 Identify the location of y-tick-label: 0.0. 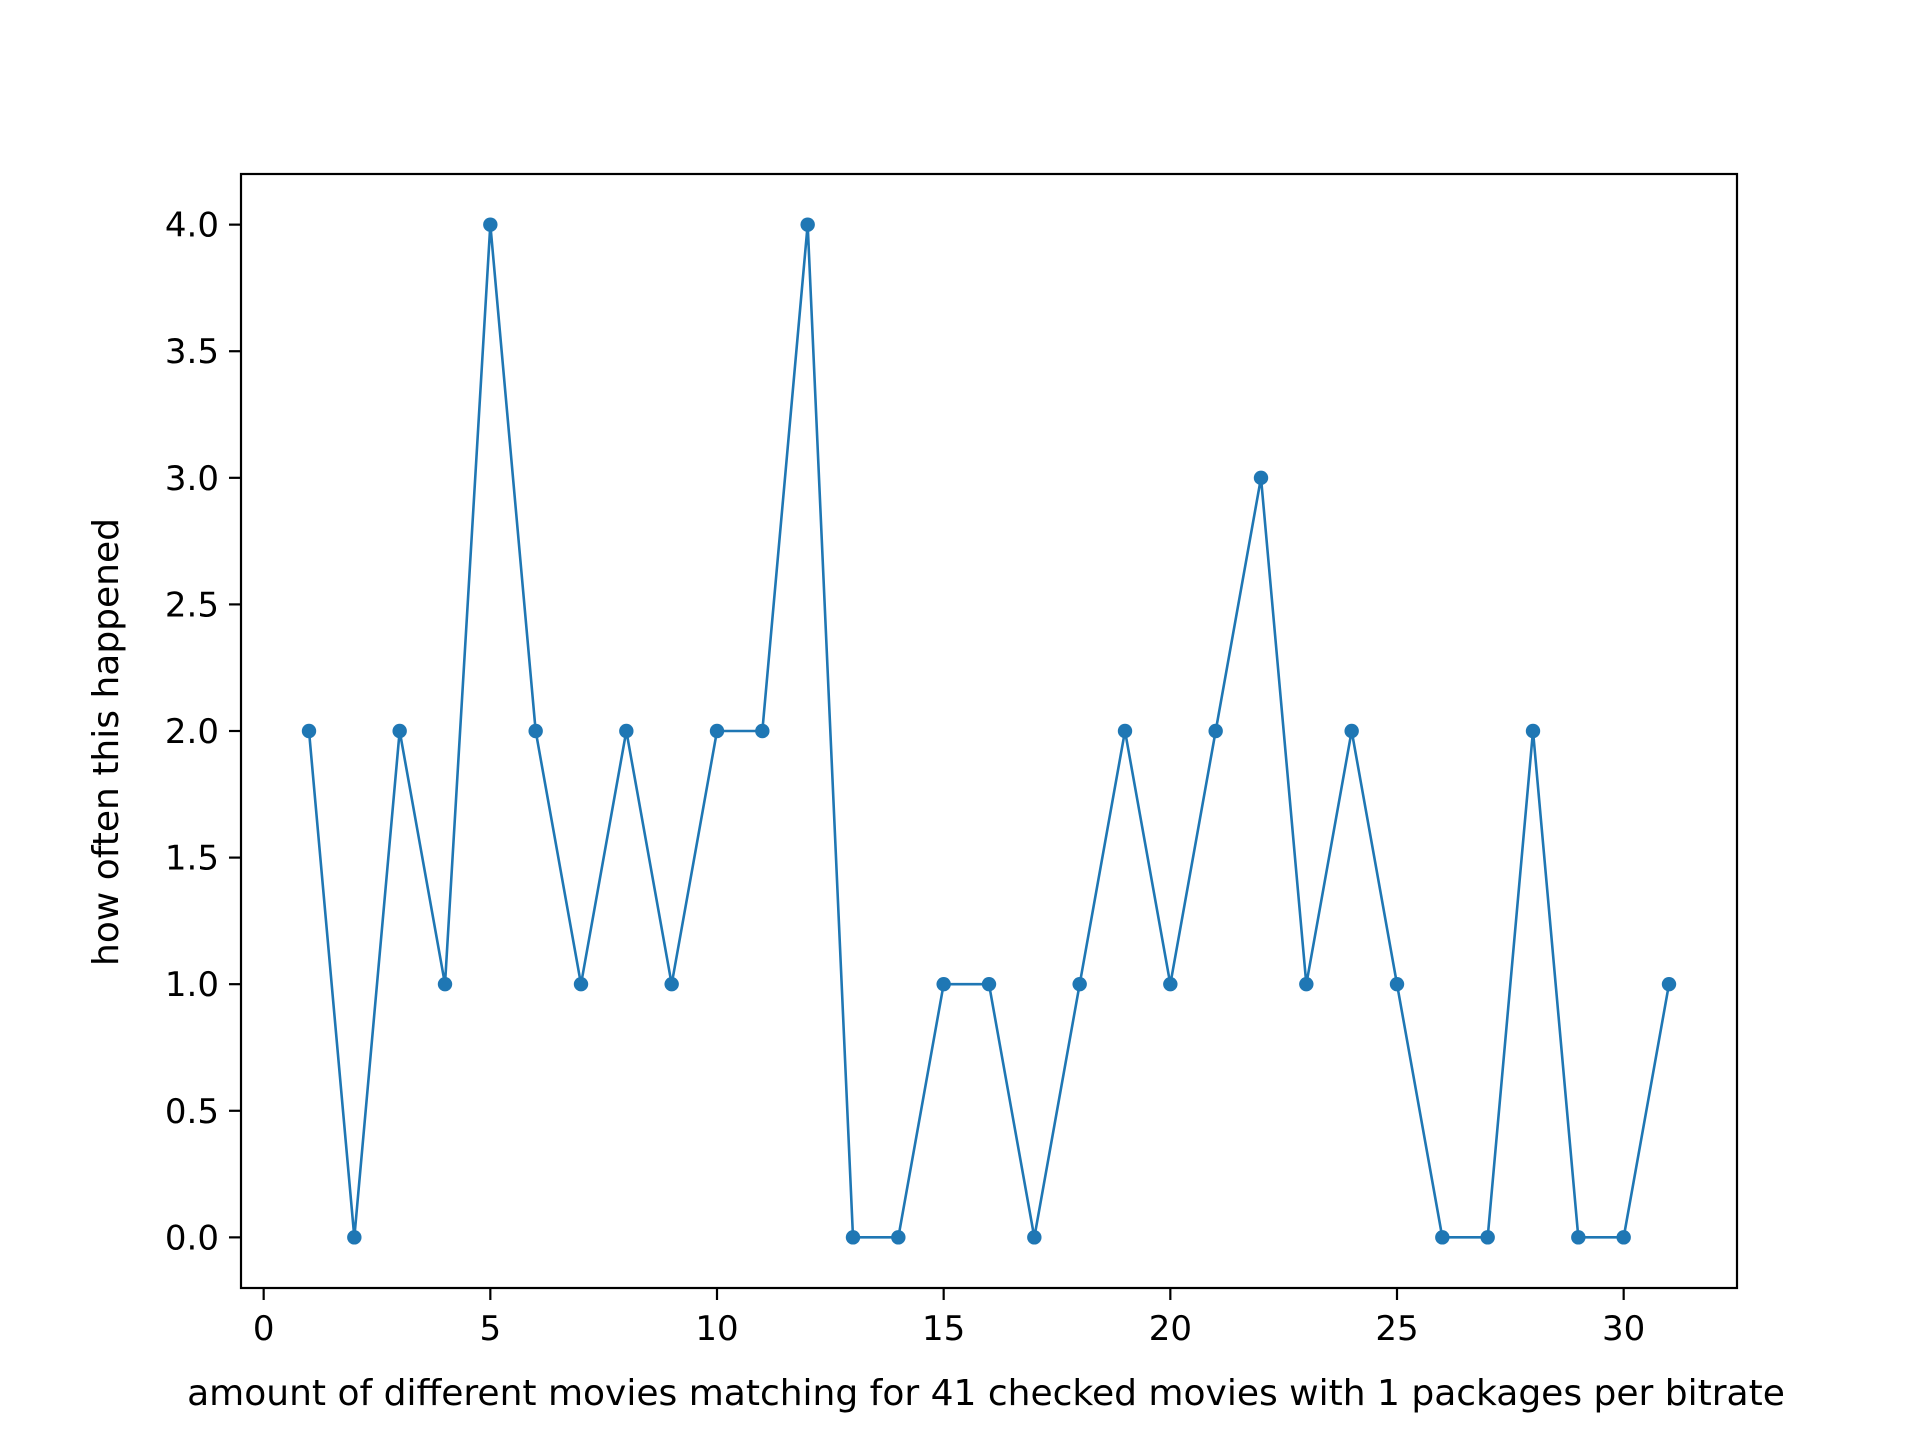
(192, 1238).